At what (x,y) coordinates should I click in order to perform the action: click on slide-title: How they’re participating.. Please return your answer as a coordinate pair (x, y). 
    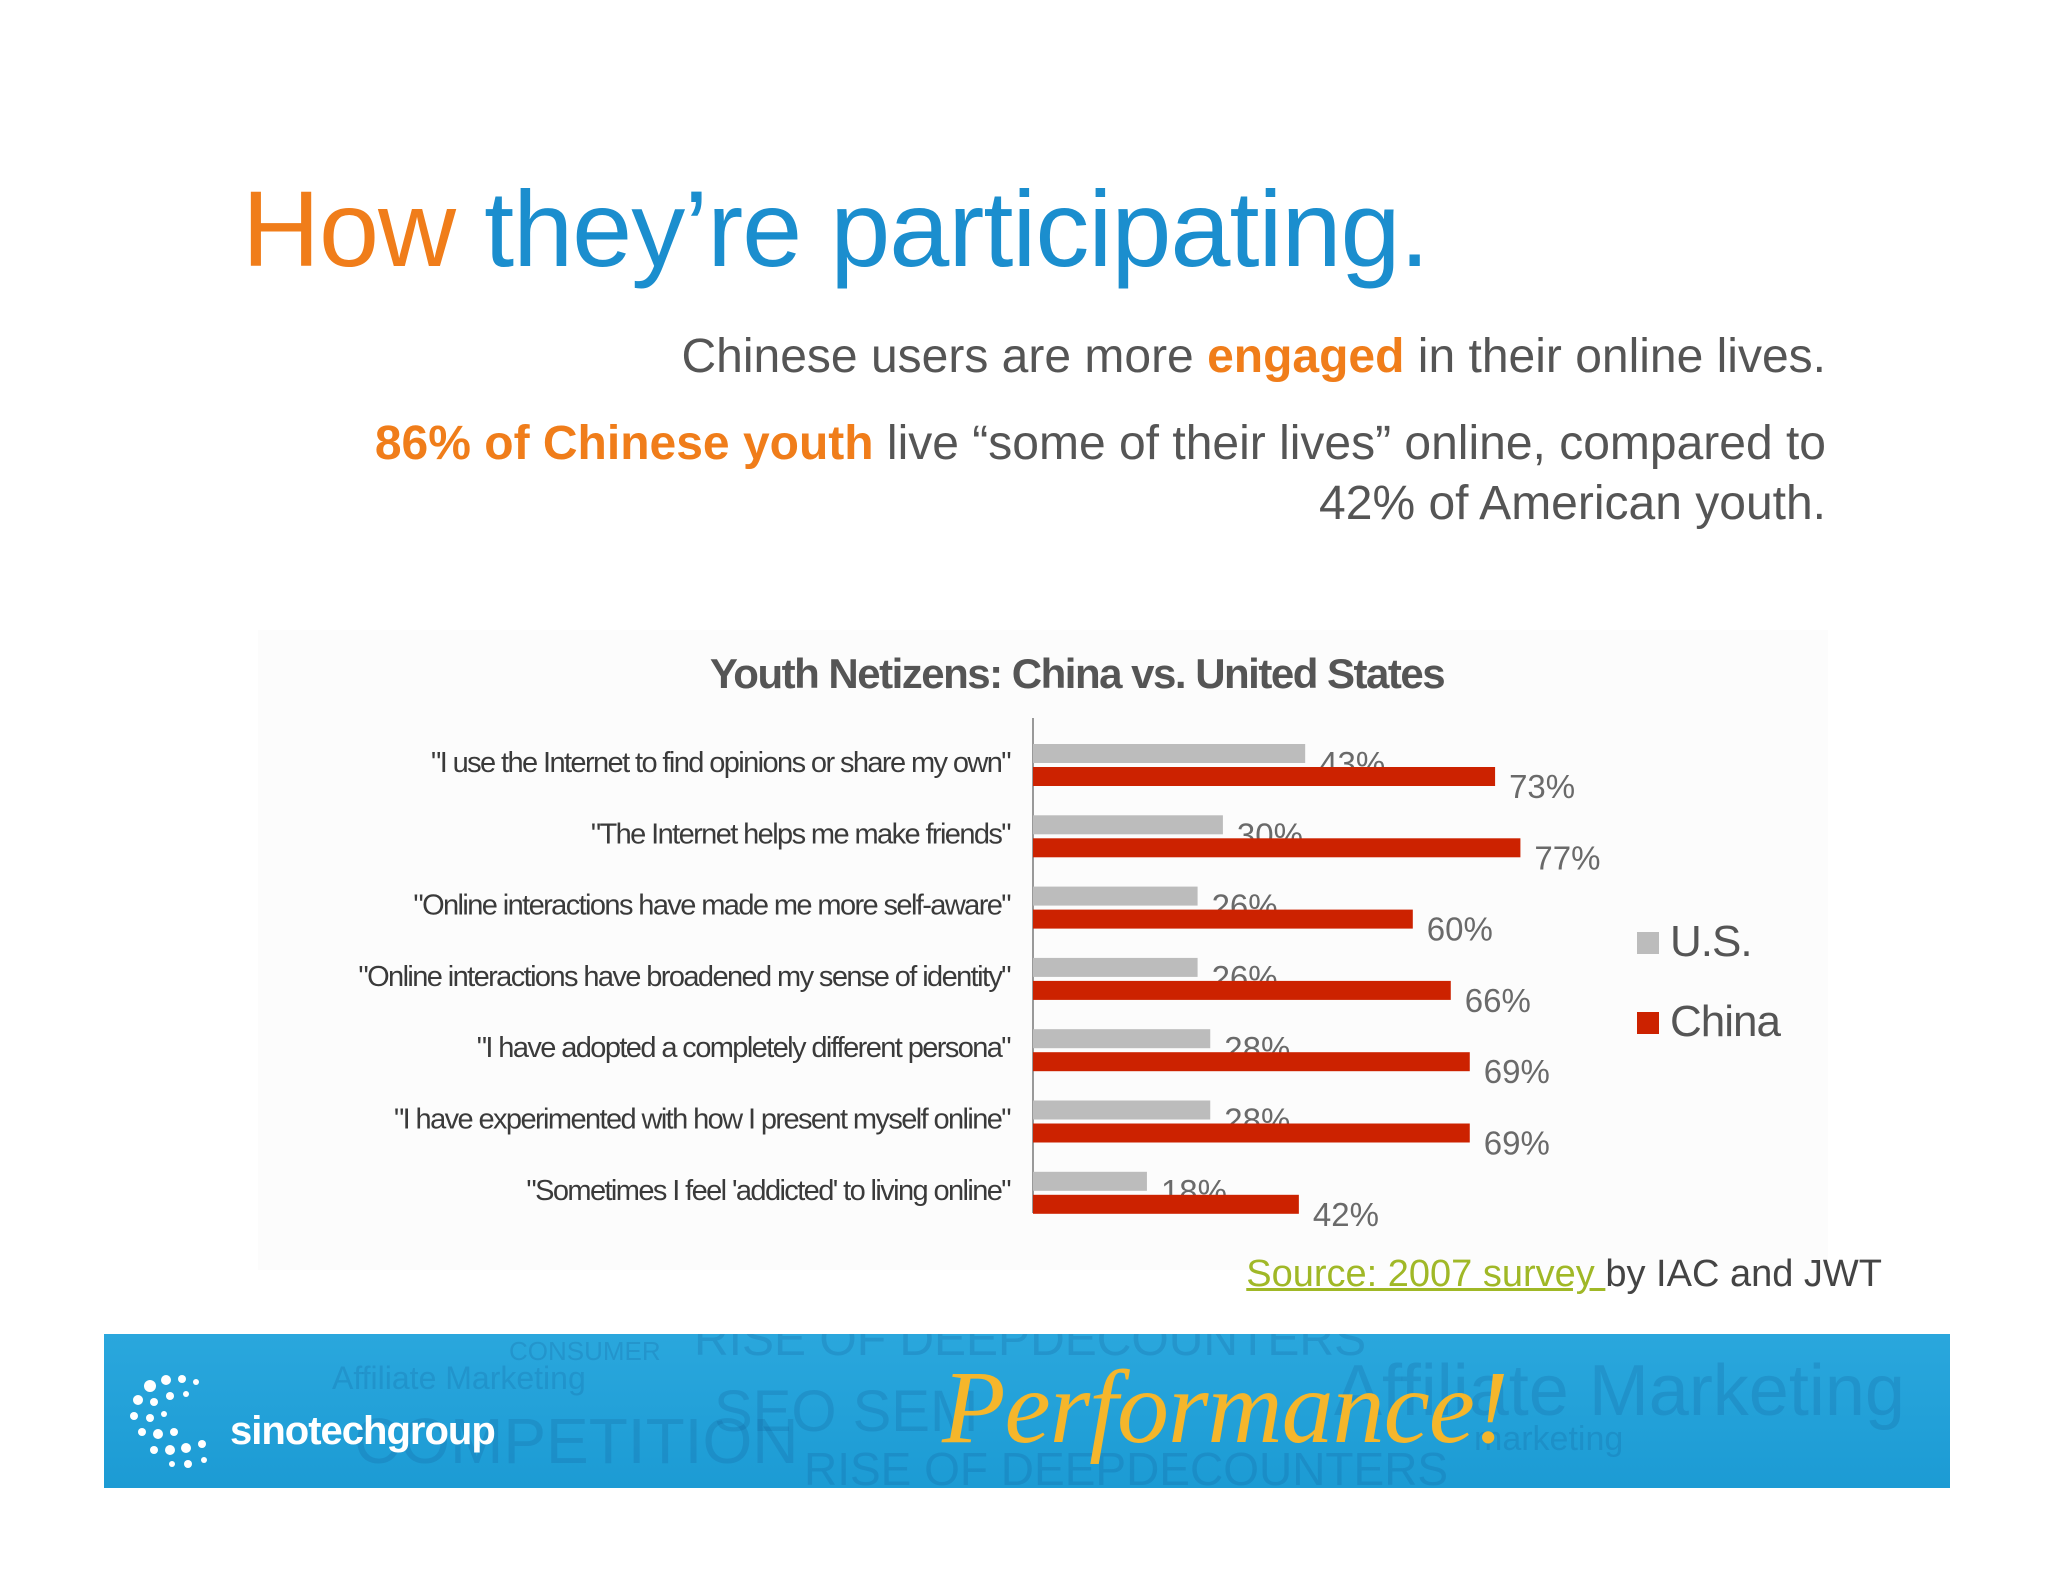
    Looking at the image, I should click on (836, 229).